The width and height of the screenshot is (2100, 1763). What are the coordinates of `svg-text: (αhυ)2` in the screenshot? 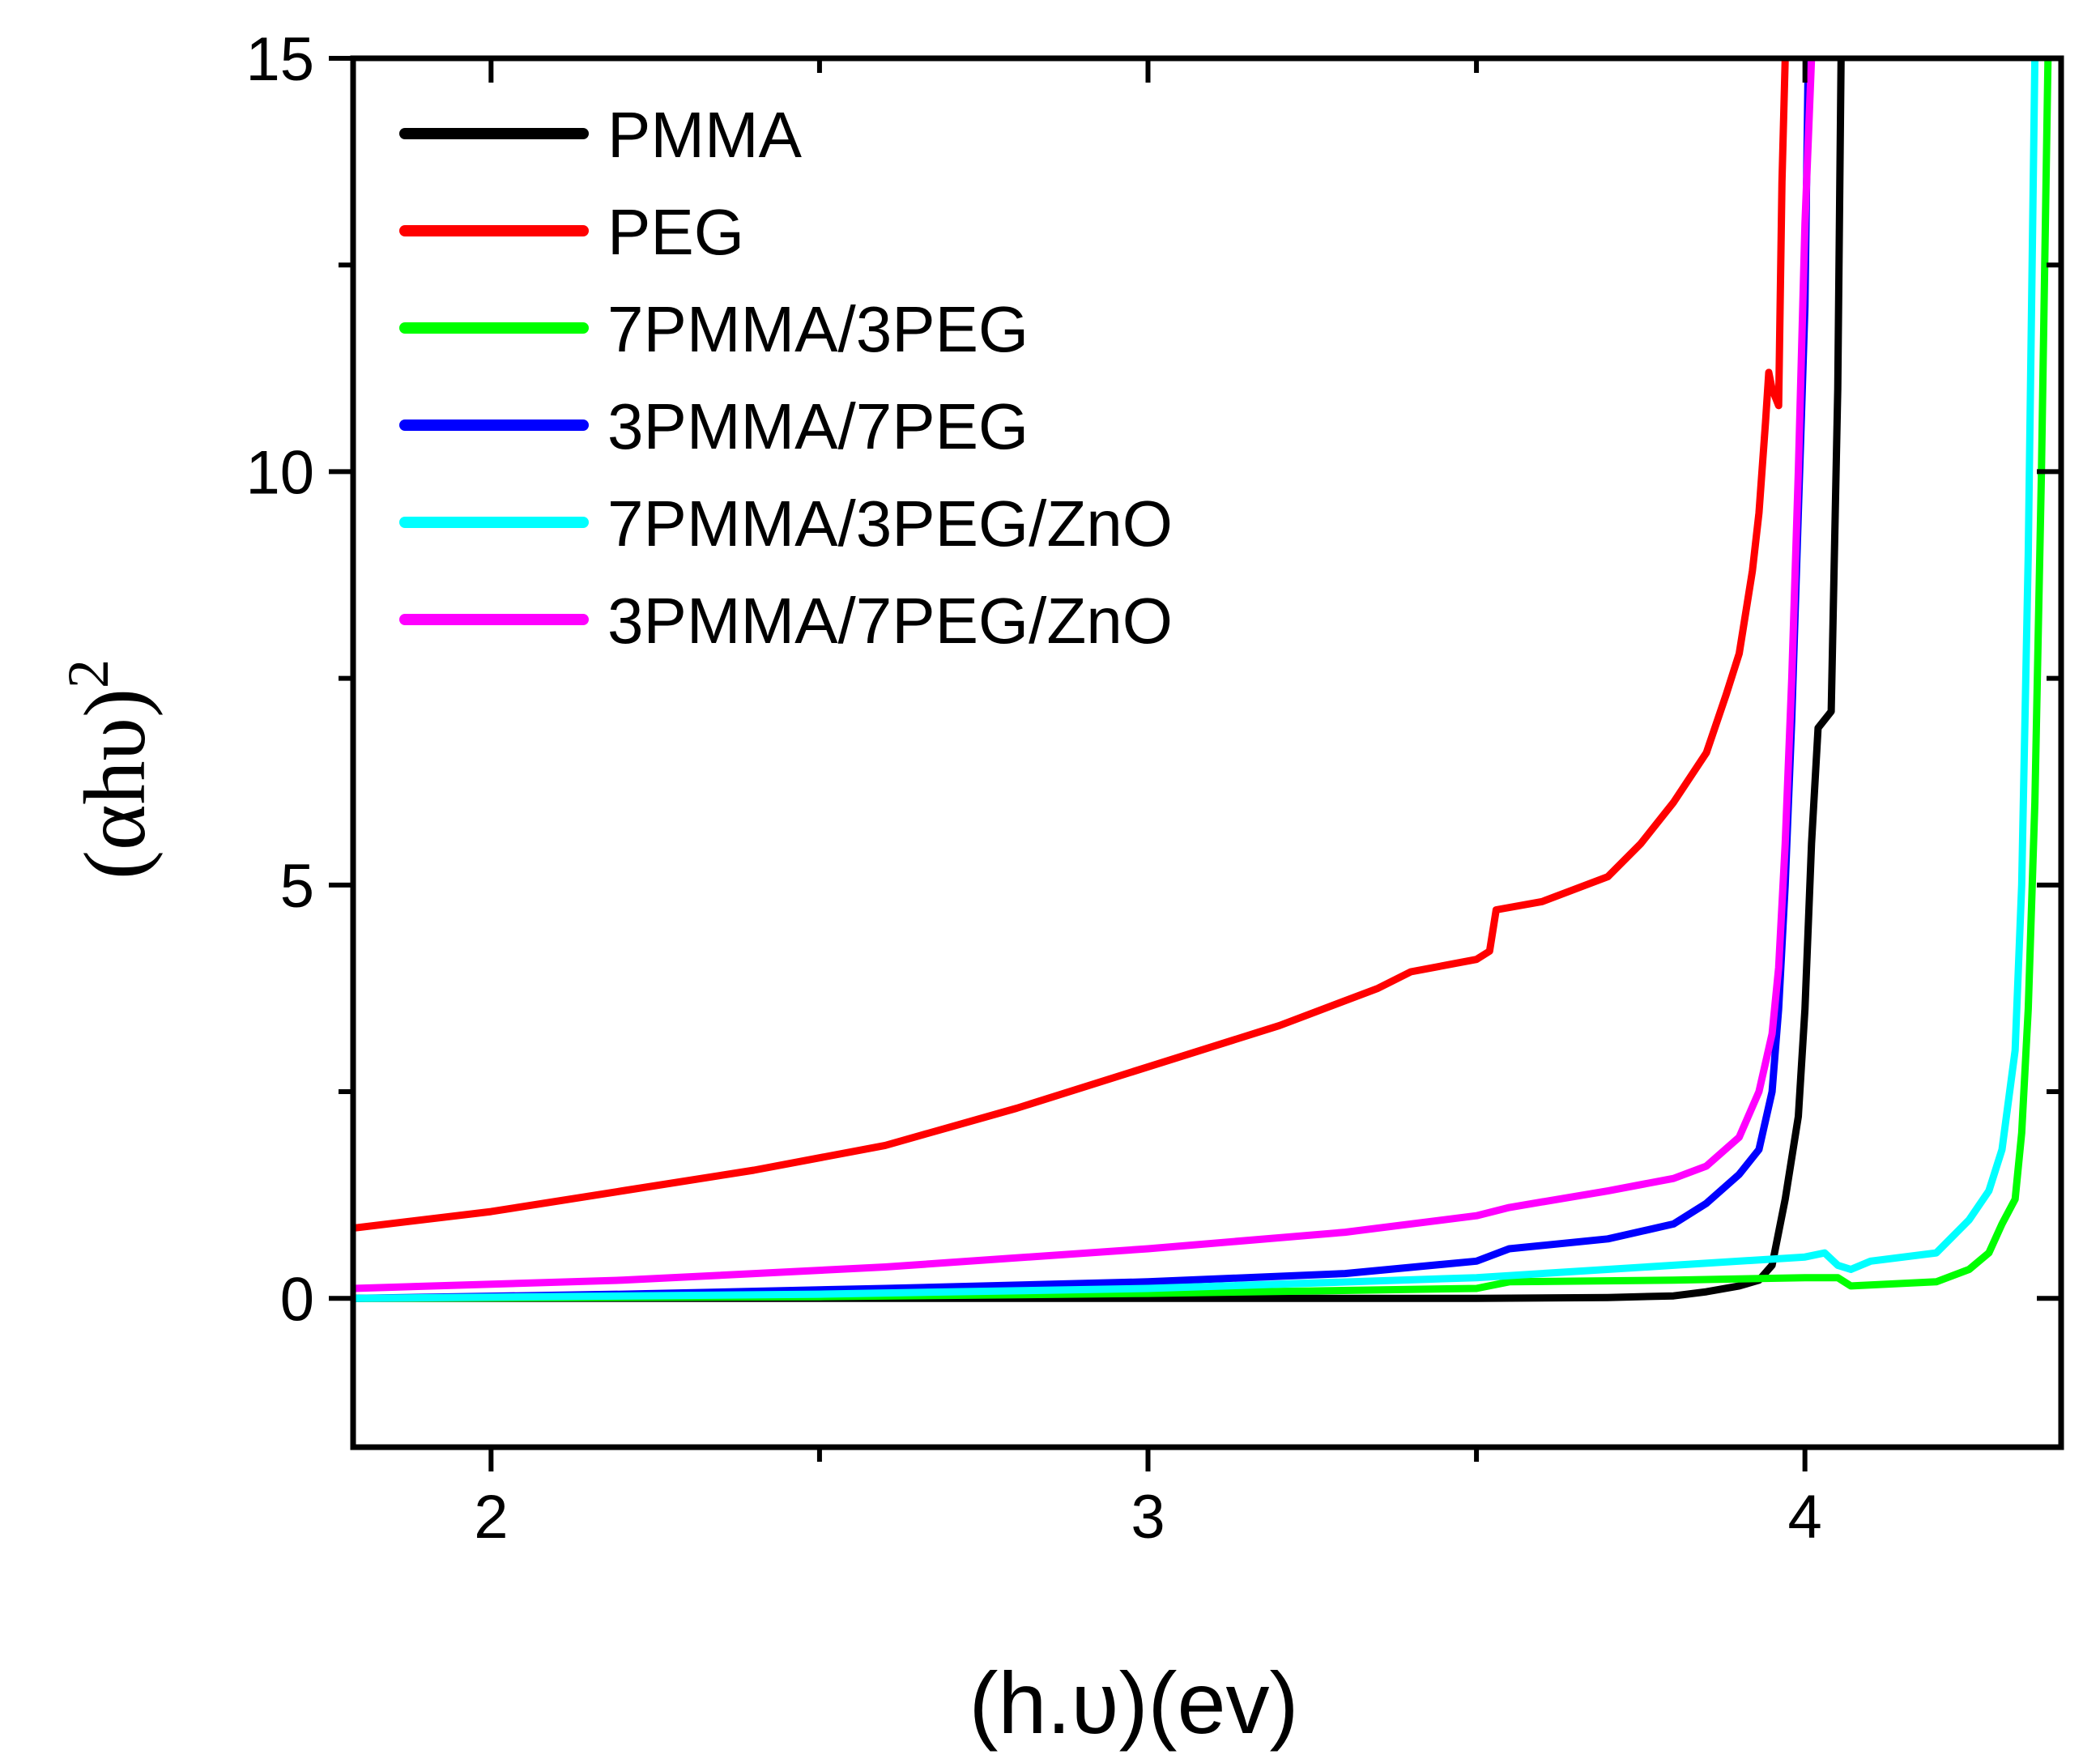 It's located at (110, 769).